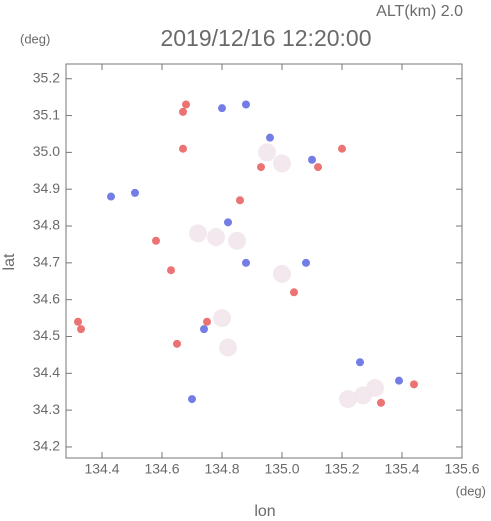  I want to click on y-tick-label: 34.8, so click(46, 225).